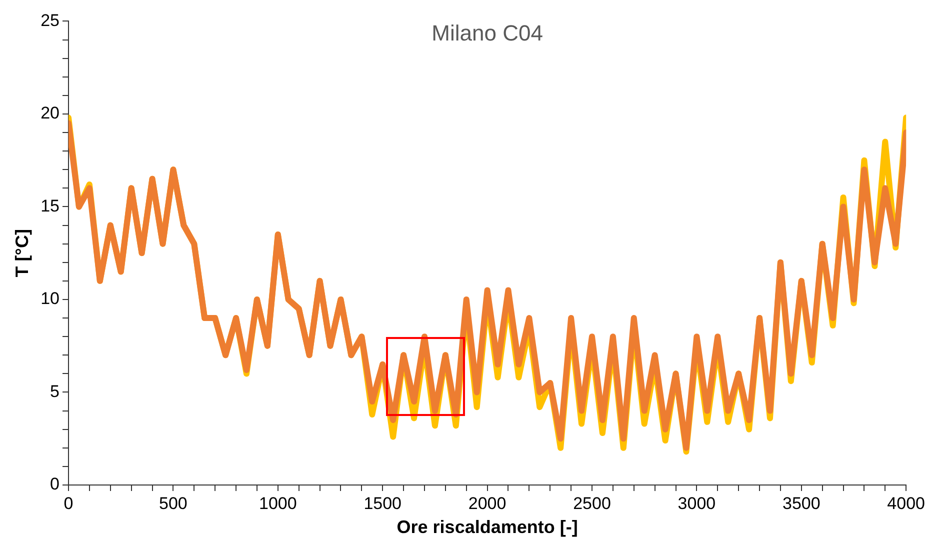 Image resolution: width=936 pixels, height=547 pixels. I want to click on y-tick-label: 10, so click(50, 298).